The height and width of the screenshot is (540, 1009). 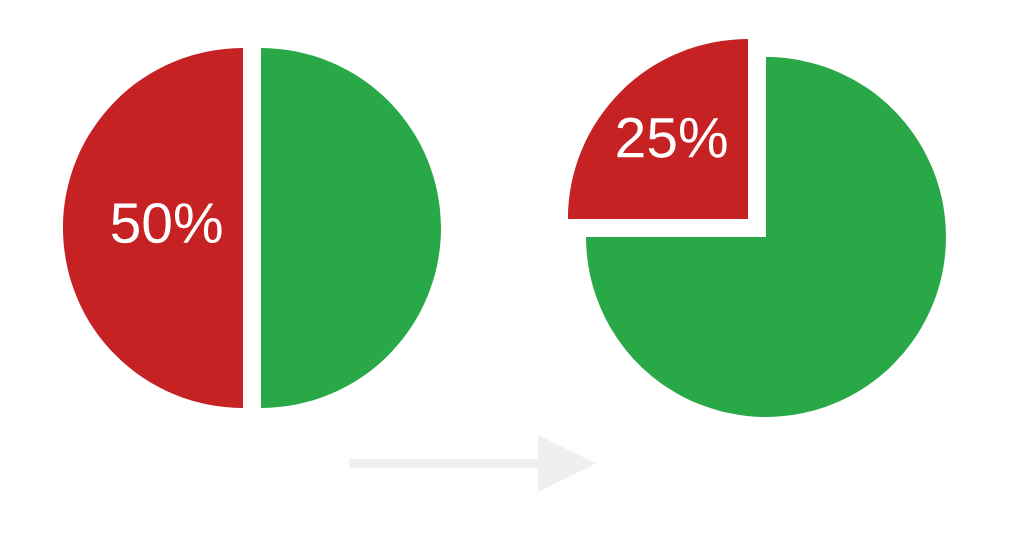 What do you see at coordinates (166, 223) in the screenshot?
I see `data-label: 50%` at bounding box center [166, 223].